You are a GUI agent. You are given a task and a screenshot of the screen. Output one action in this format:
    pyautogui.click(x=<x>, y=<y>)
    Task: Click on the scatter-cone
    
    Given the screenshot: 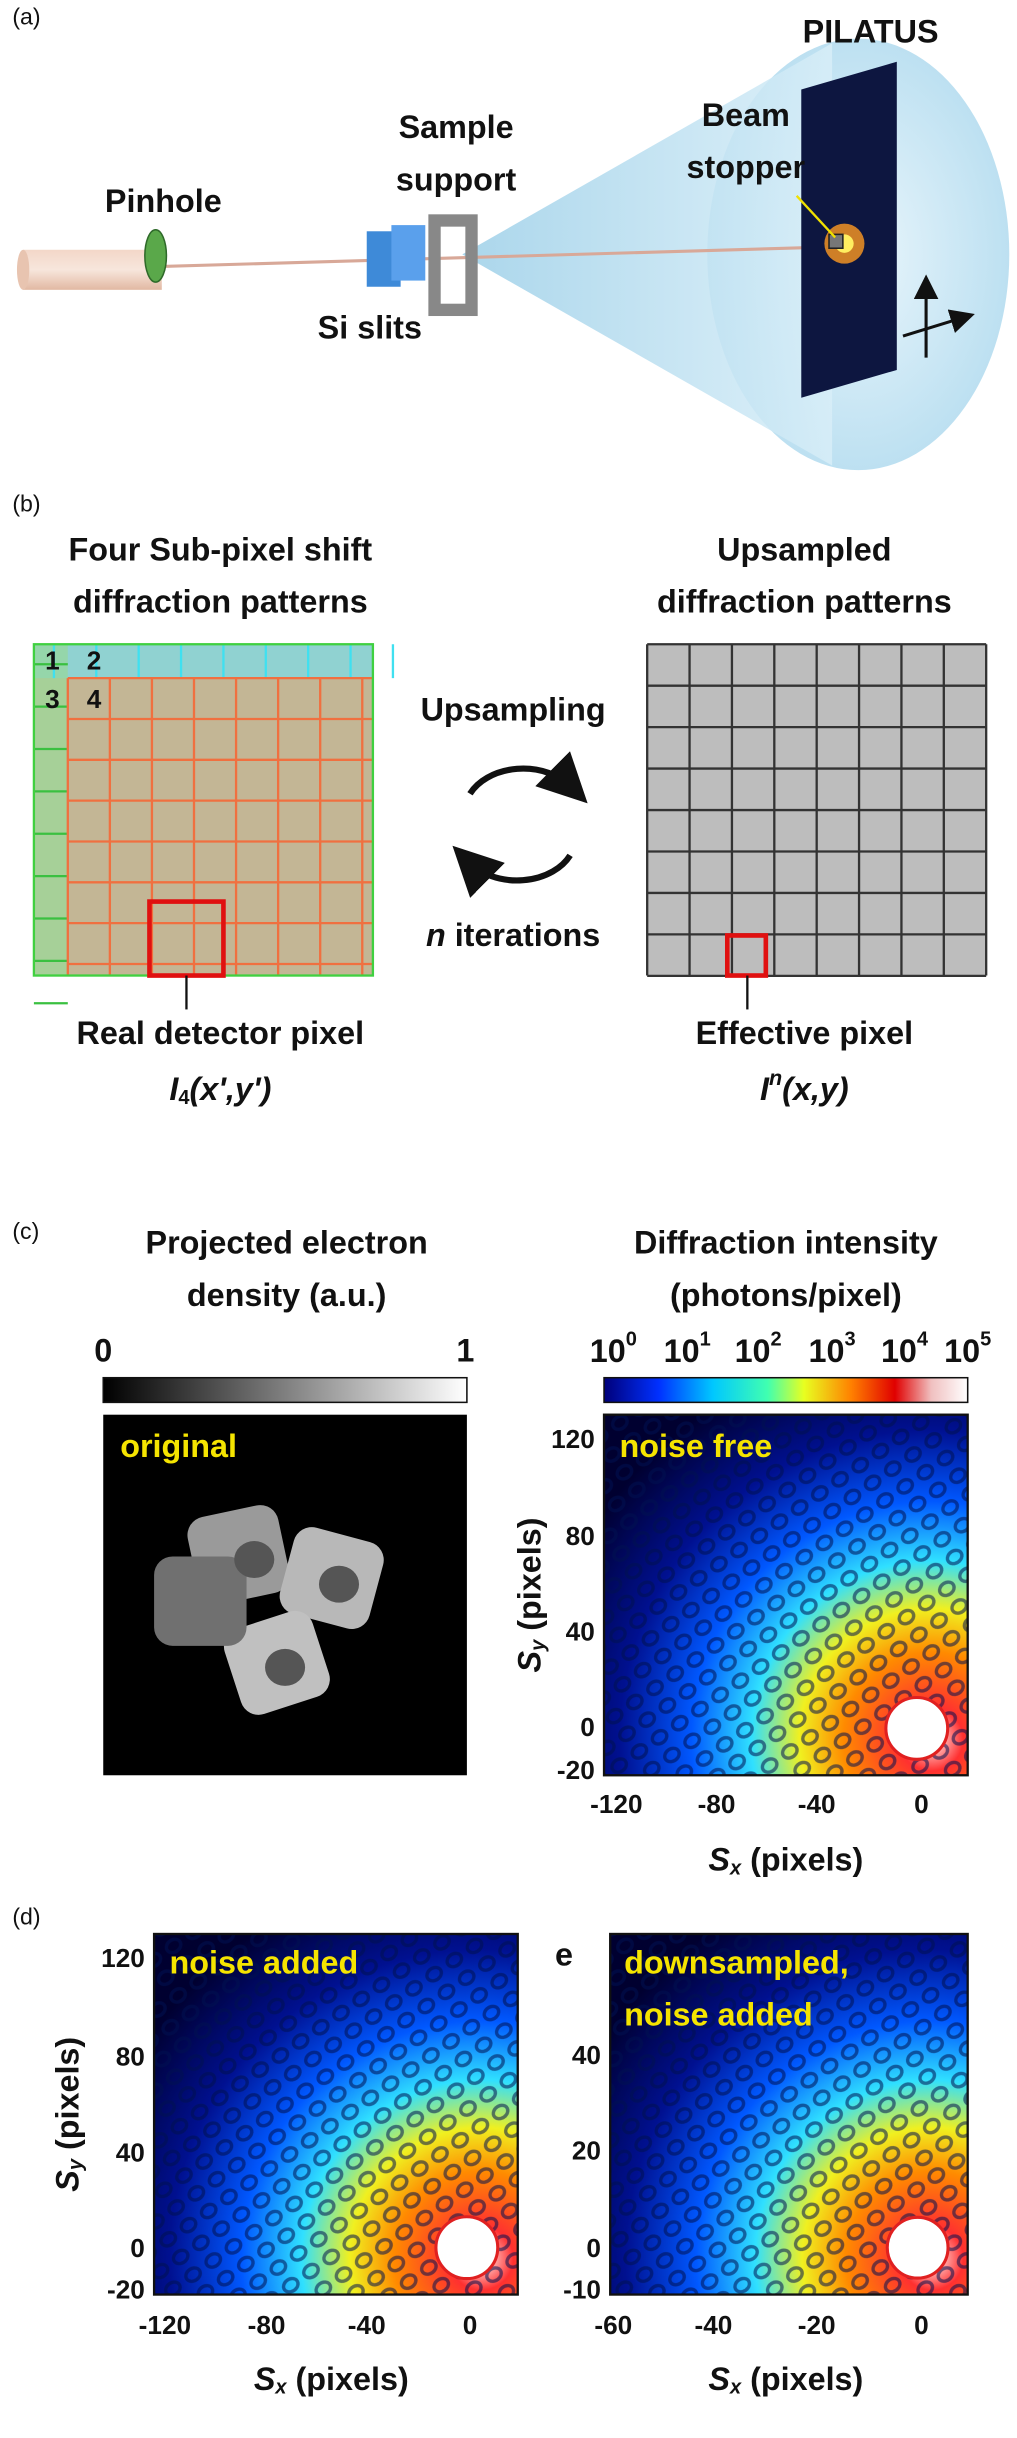 What is the action you would take?
    pyautogui.click(x=647, y=254)
    